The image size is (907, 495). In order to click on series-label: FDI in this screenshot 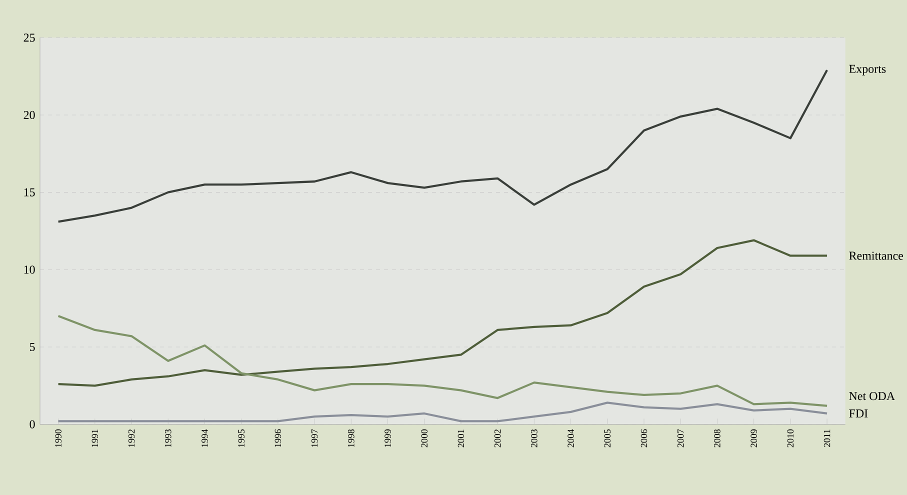, I will do `click(858, 414)`.